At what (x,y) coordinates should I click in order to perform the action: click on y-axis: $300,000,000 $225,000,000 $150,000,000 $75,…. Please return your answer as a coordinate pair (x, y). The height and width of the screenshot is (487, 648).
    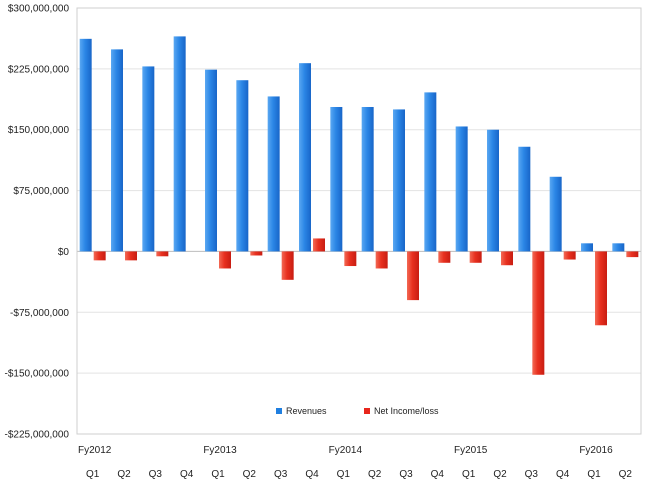
    Looking at the image, I should click on (36, 222).